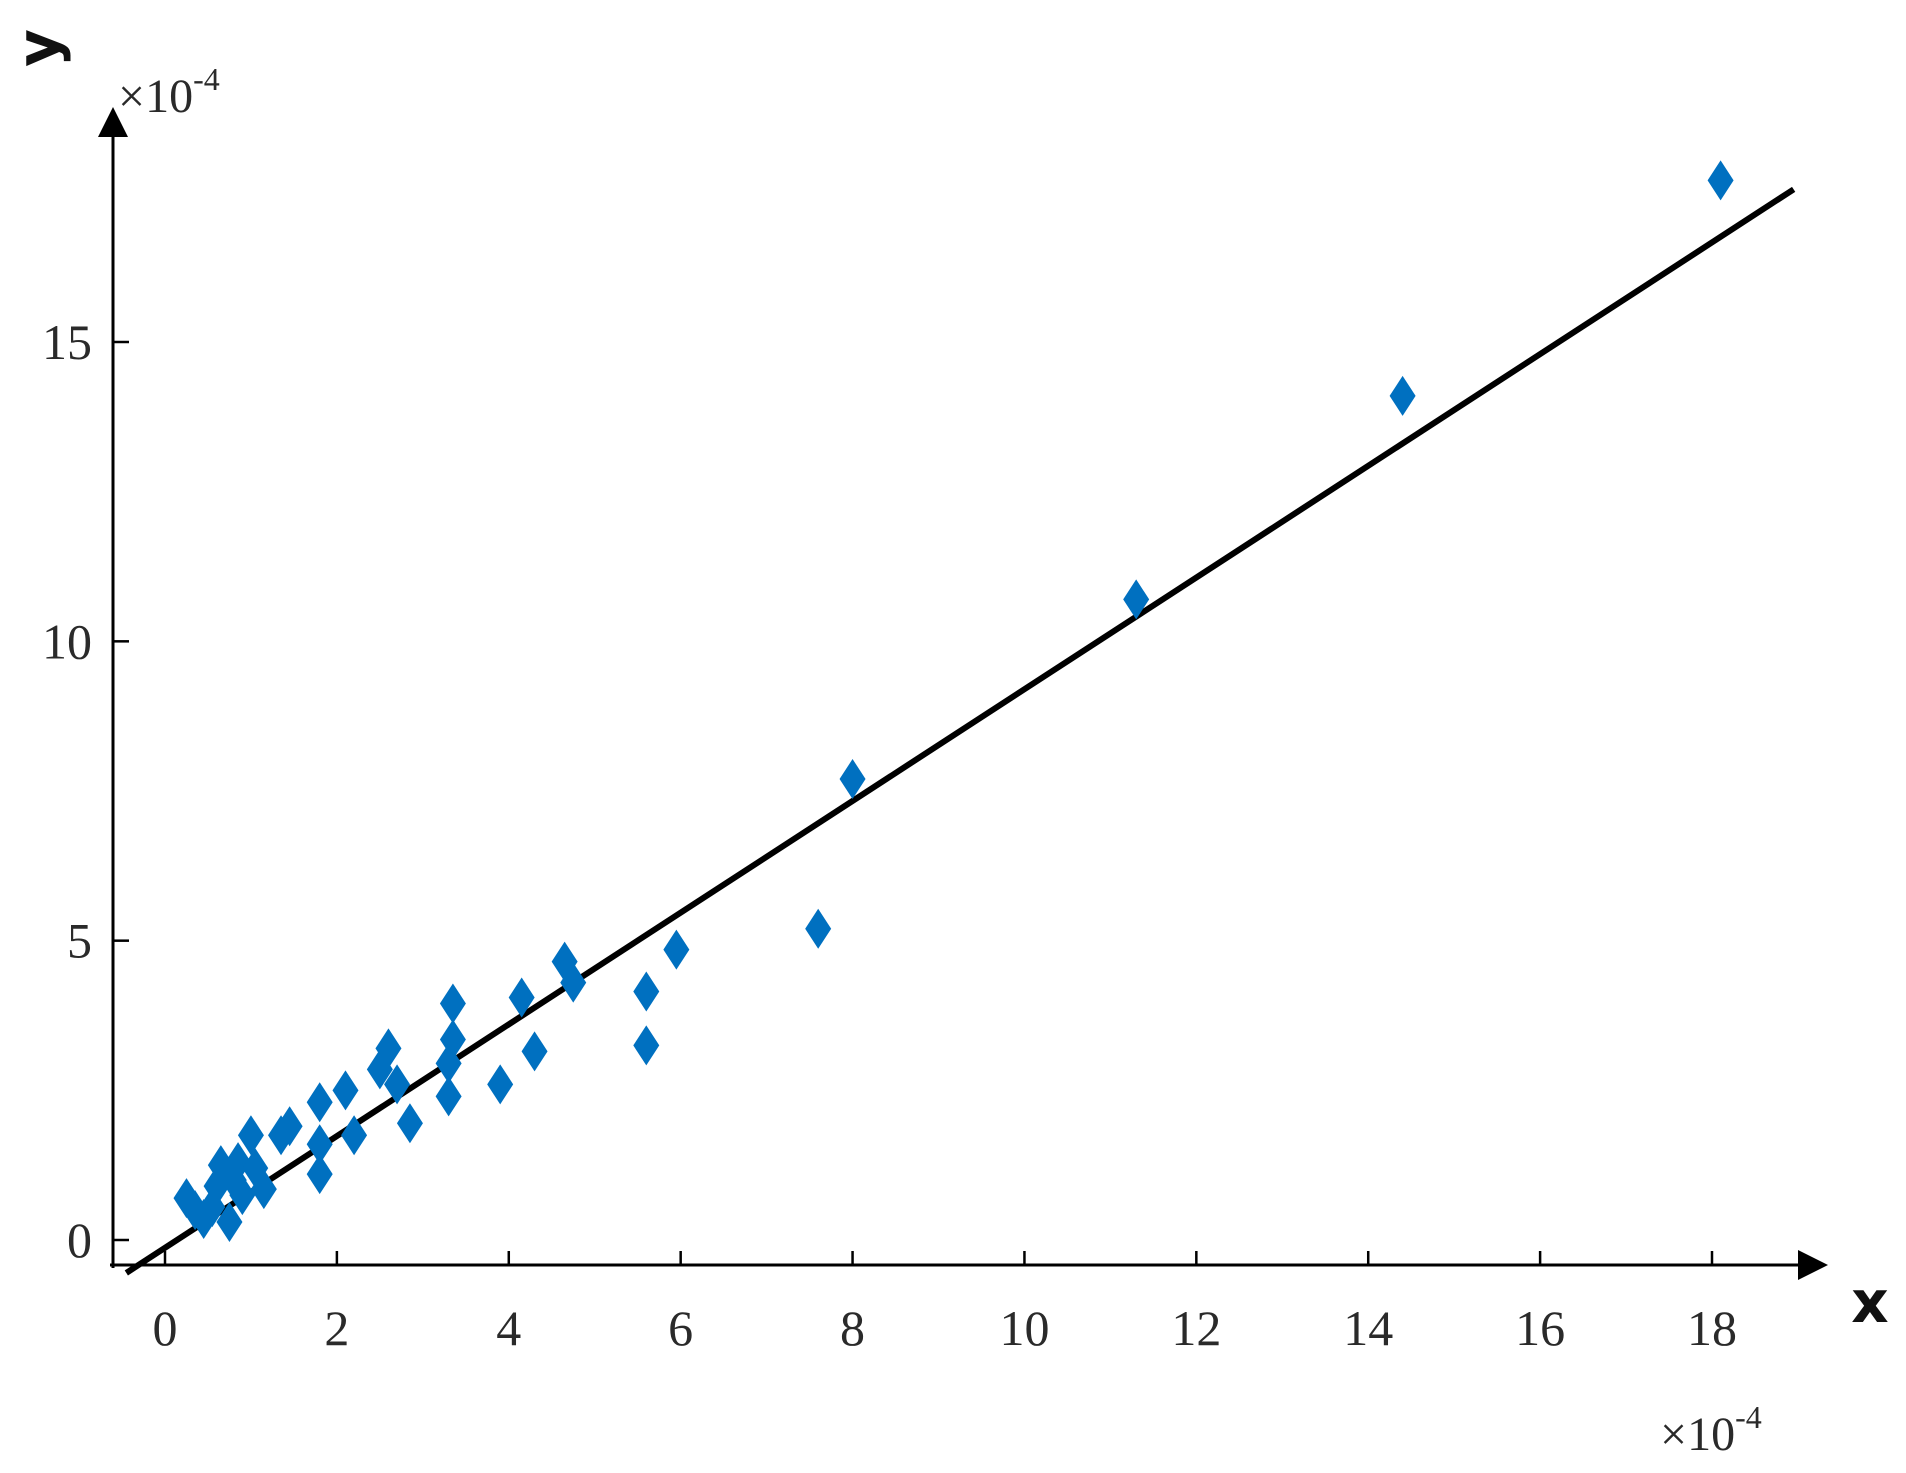 Image resolution: width=1906 pixels, height=1473 pixels. What do you see at coordinates (79, 1240) in the screenshot?
I see `y-tick-label: 0` at bounding box center [79, 1240].